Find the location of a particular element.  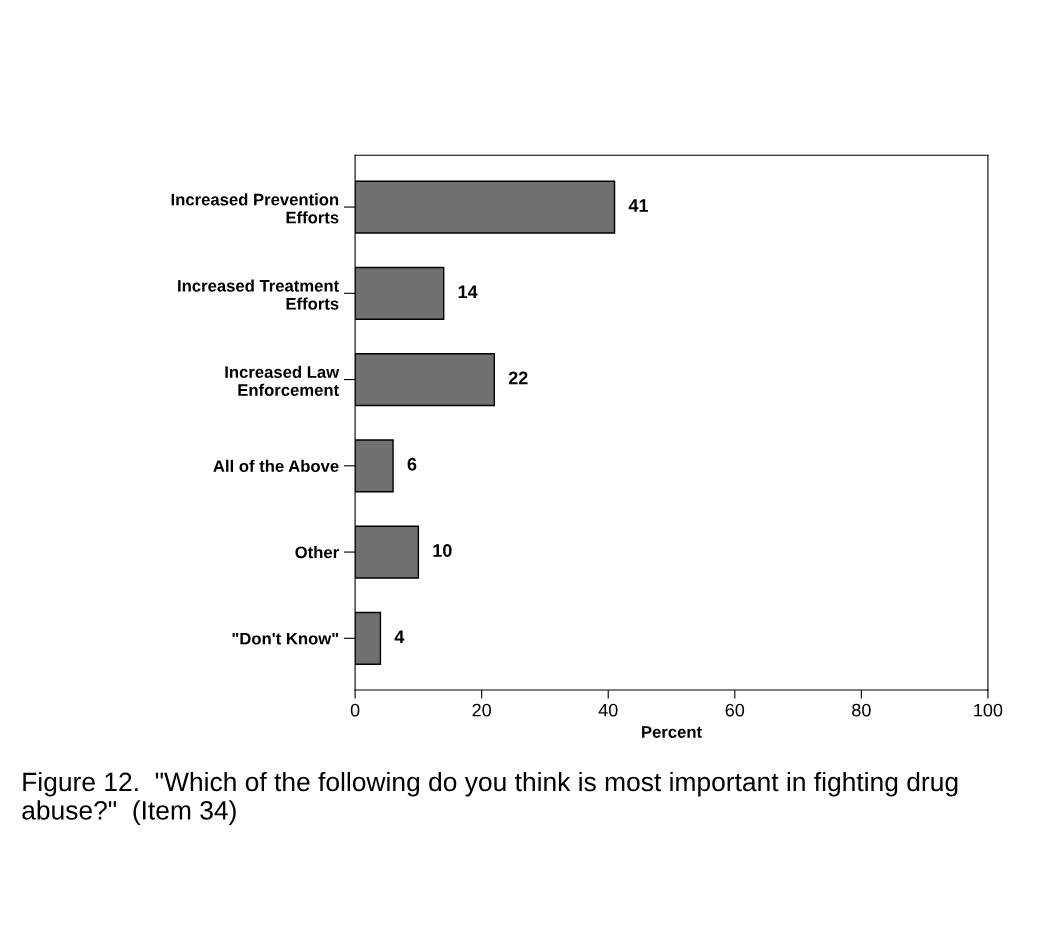

y-tick-label: Increased Prevention Efforts is located at coordinates (255, 208).